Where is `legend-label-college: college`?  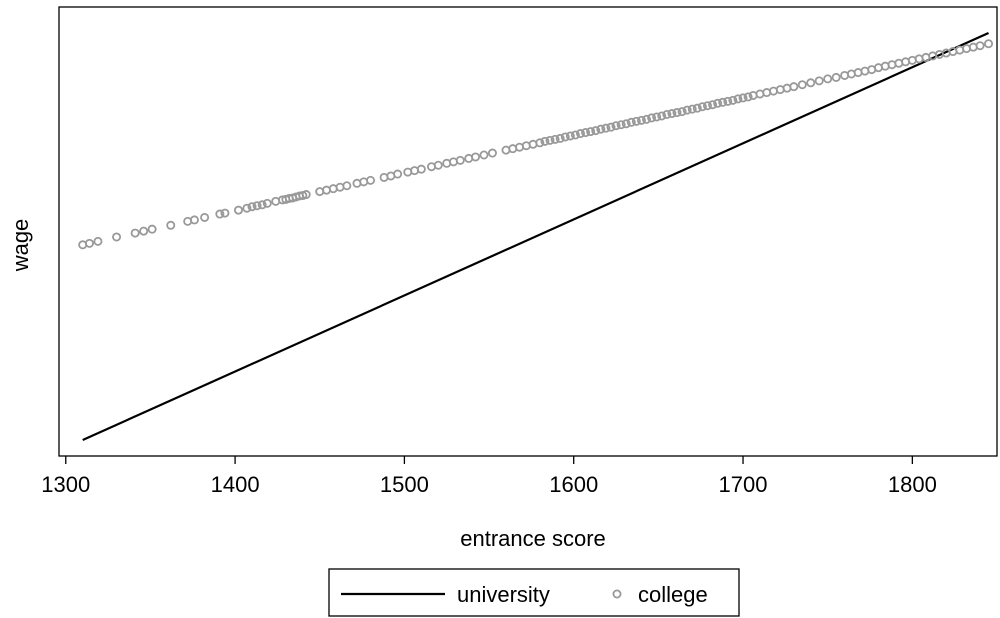 legend-label-college: college is located at coordinates (673, 594).